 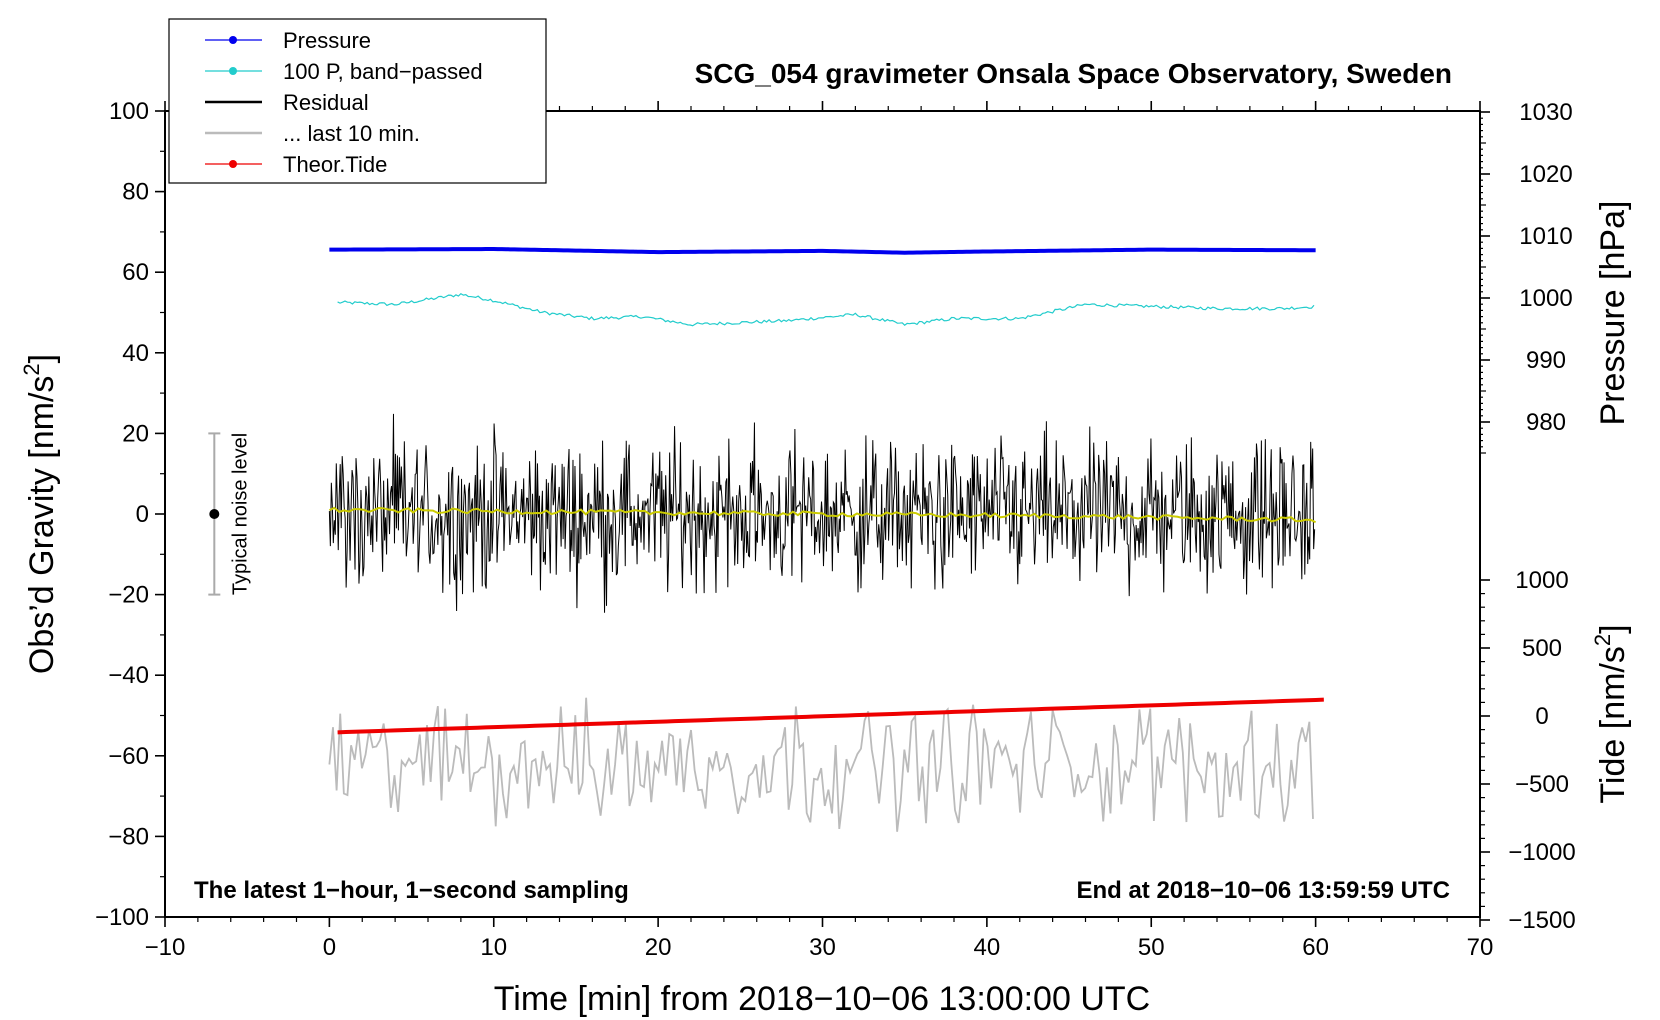 I want to click on series-pressure, so click(x=822, y=251).